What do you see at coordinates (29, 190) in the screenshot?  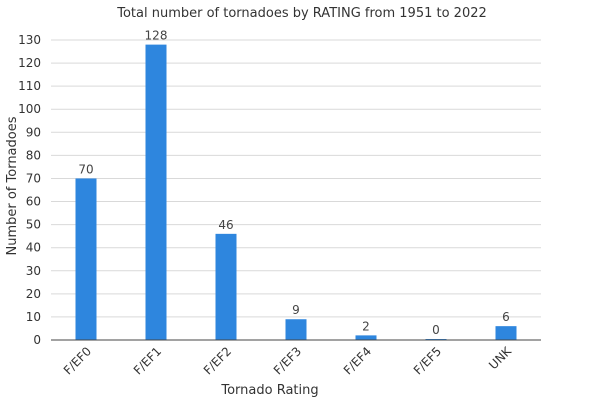 I see `y-axis-ticks: 0 10 20 30 40 50 60 70 80 90 100 110 120 130` at bounding box center [29, 190].